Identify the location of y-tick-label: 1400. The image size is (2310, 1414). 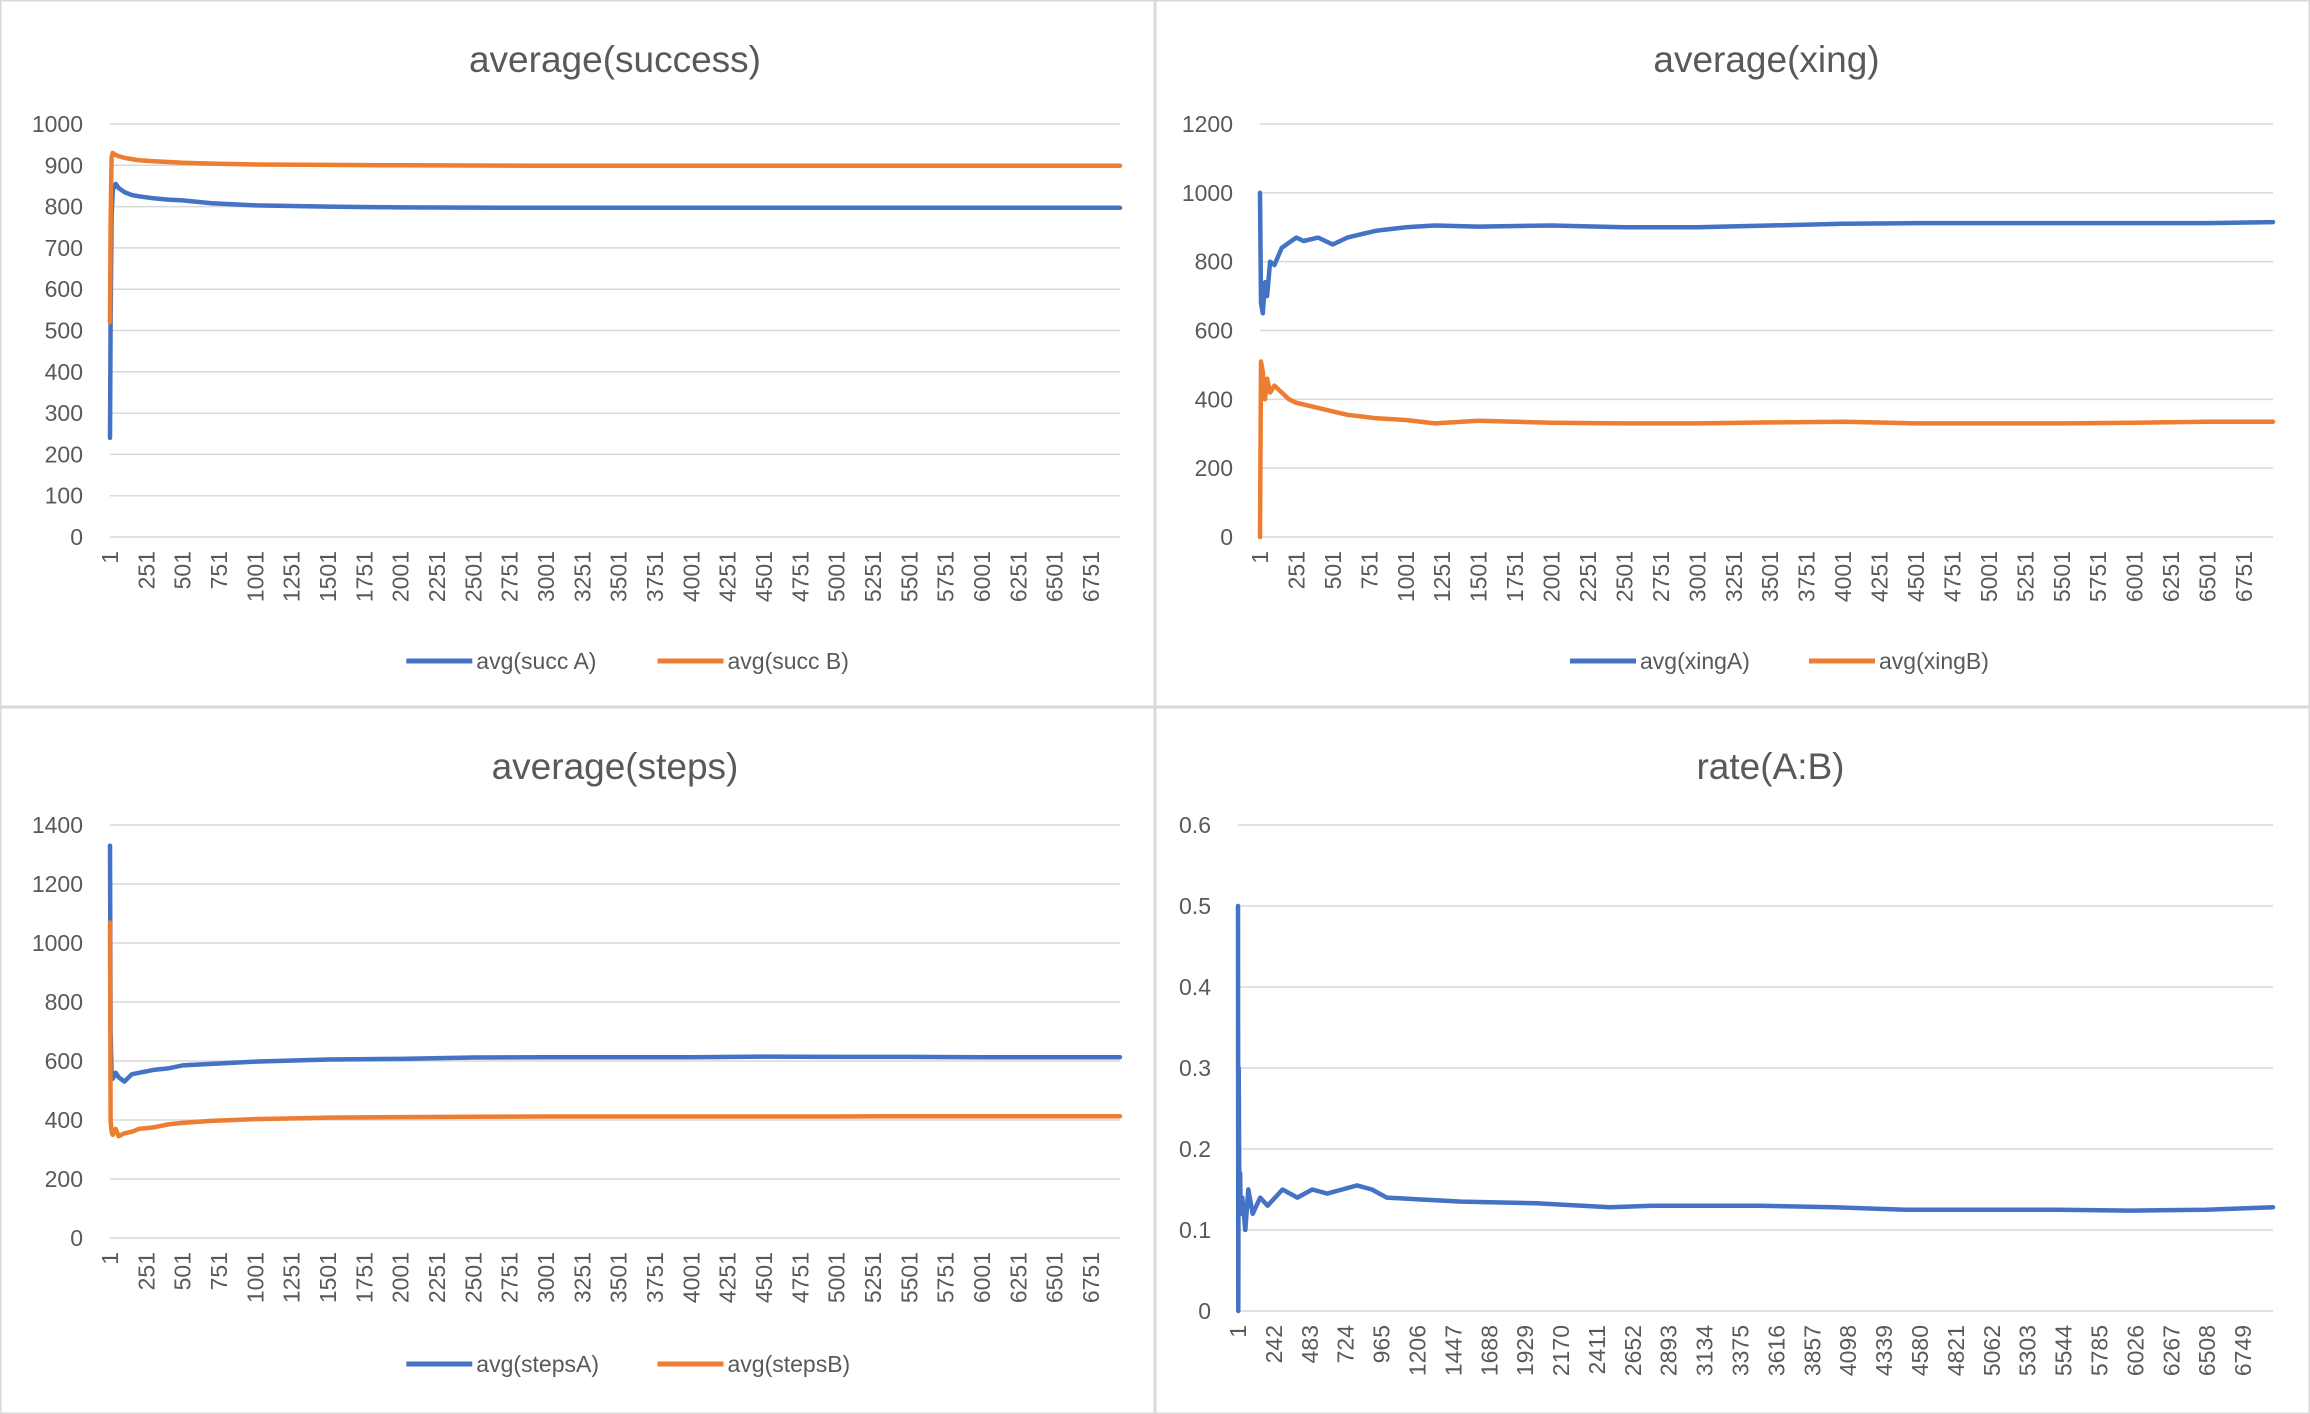
(57, 825).